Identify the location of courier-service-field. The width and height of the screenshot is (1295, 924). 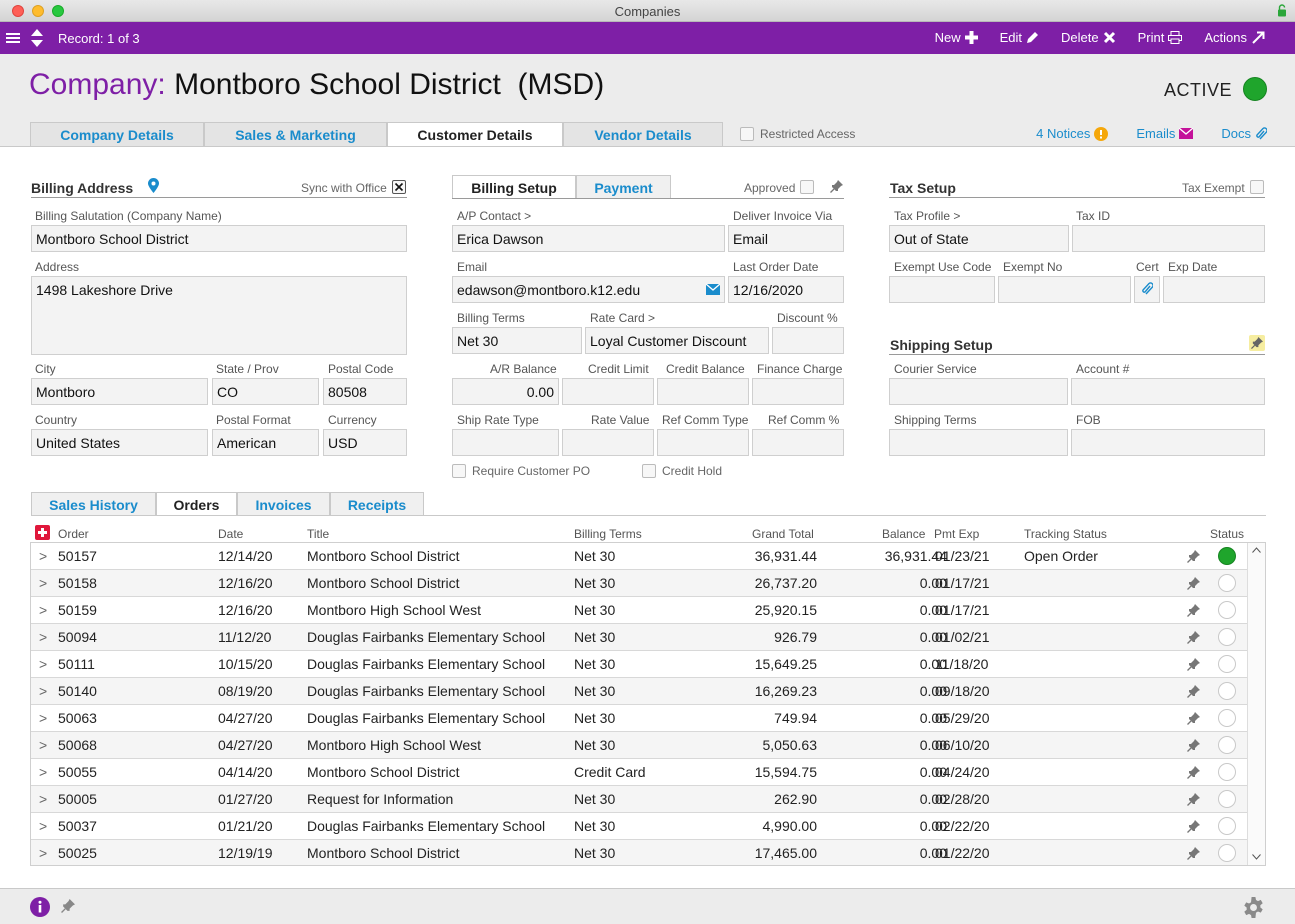
(978, 391).